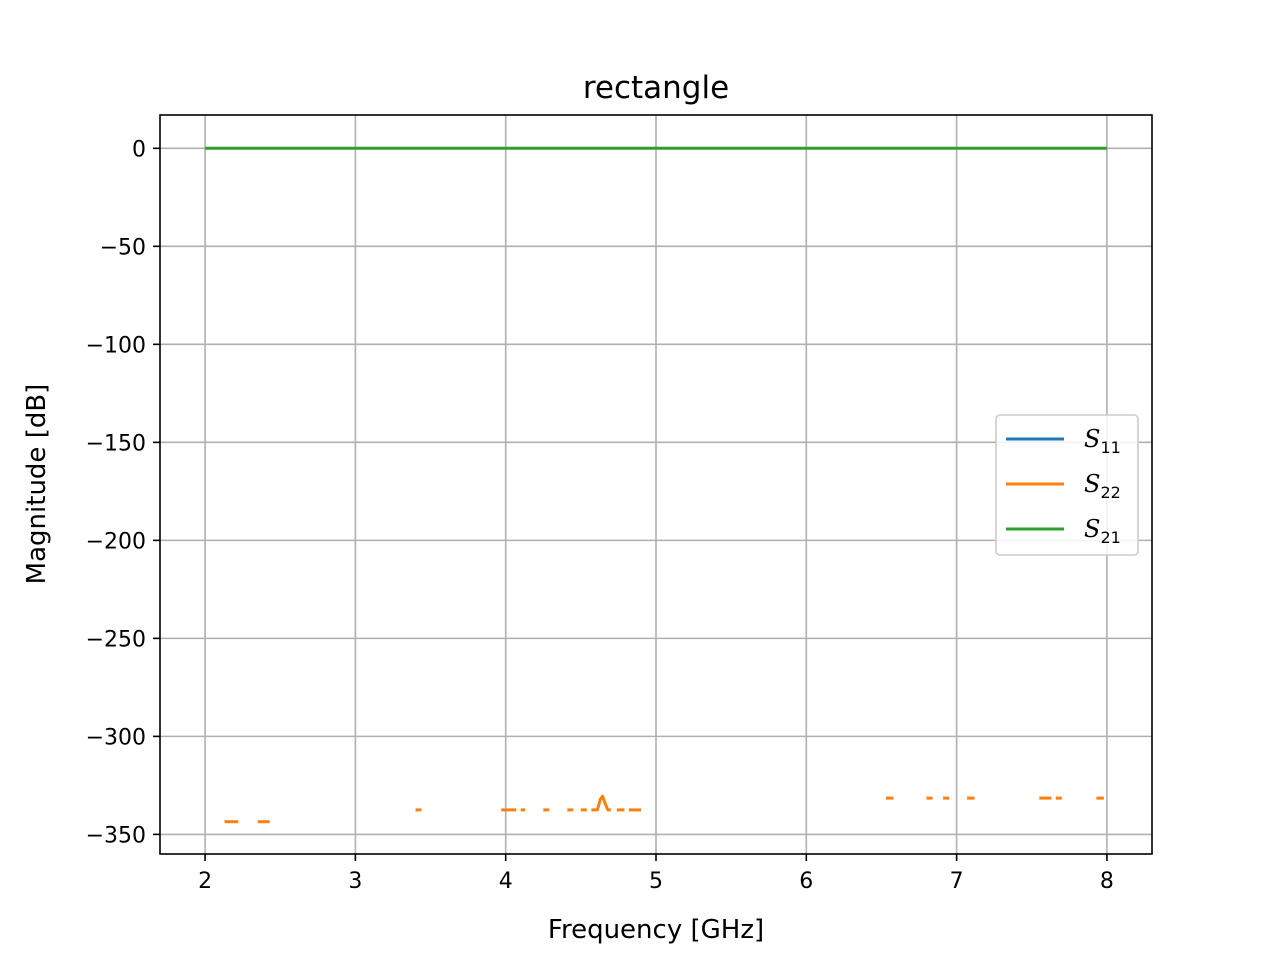  I want to click on x-tick-label: 3, so click(355, 881).